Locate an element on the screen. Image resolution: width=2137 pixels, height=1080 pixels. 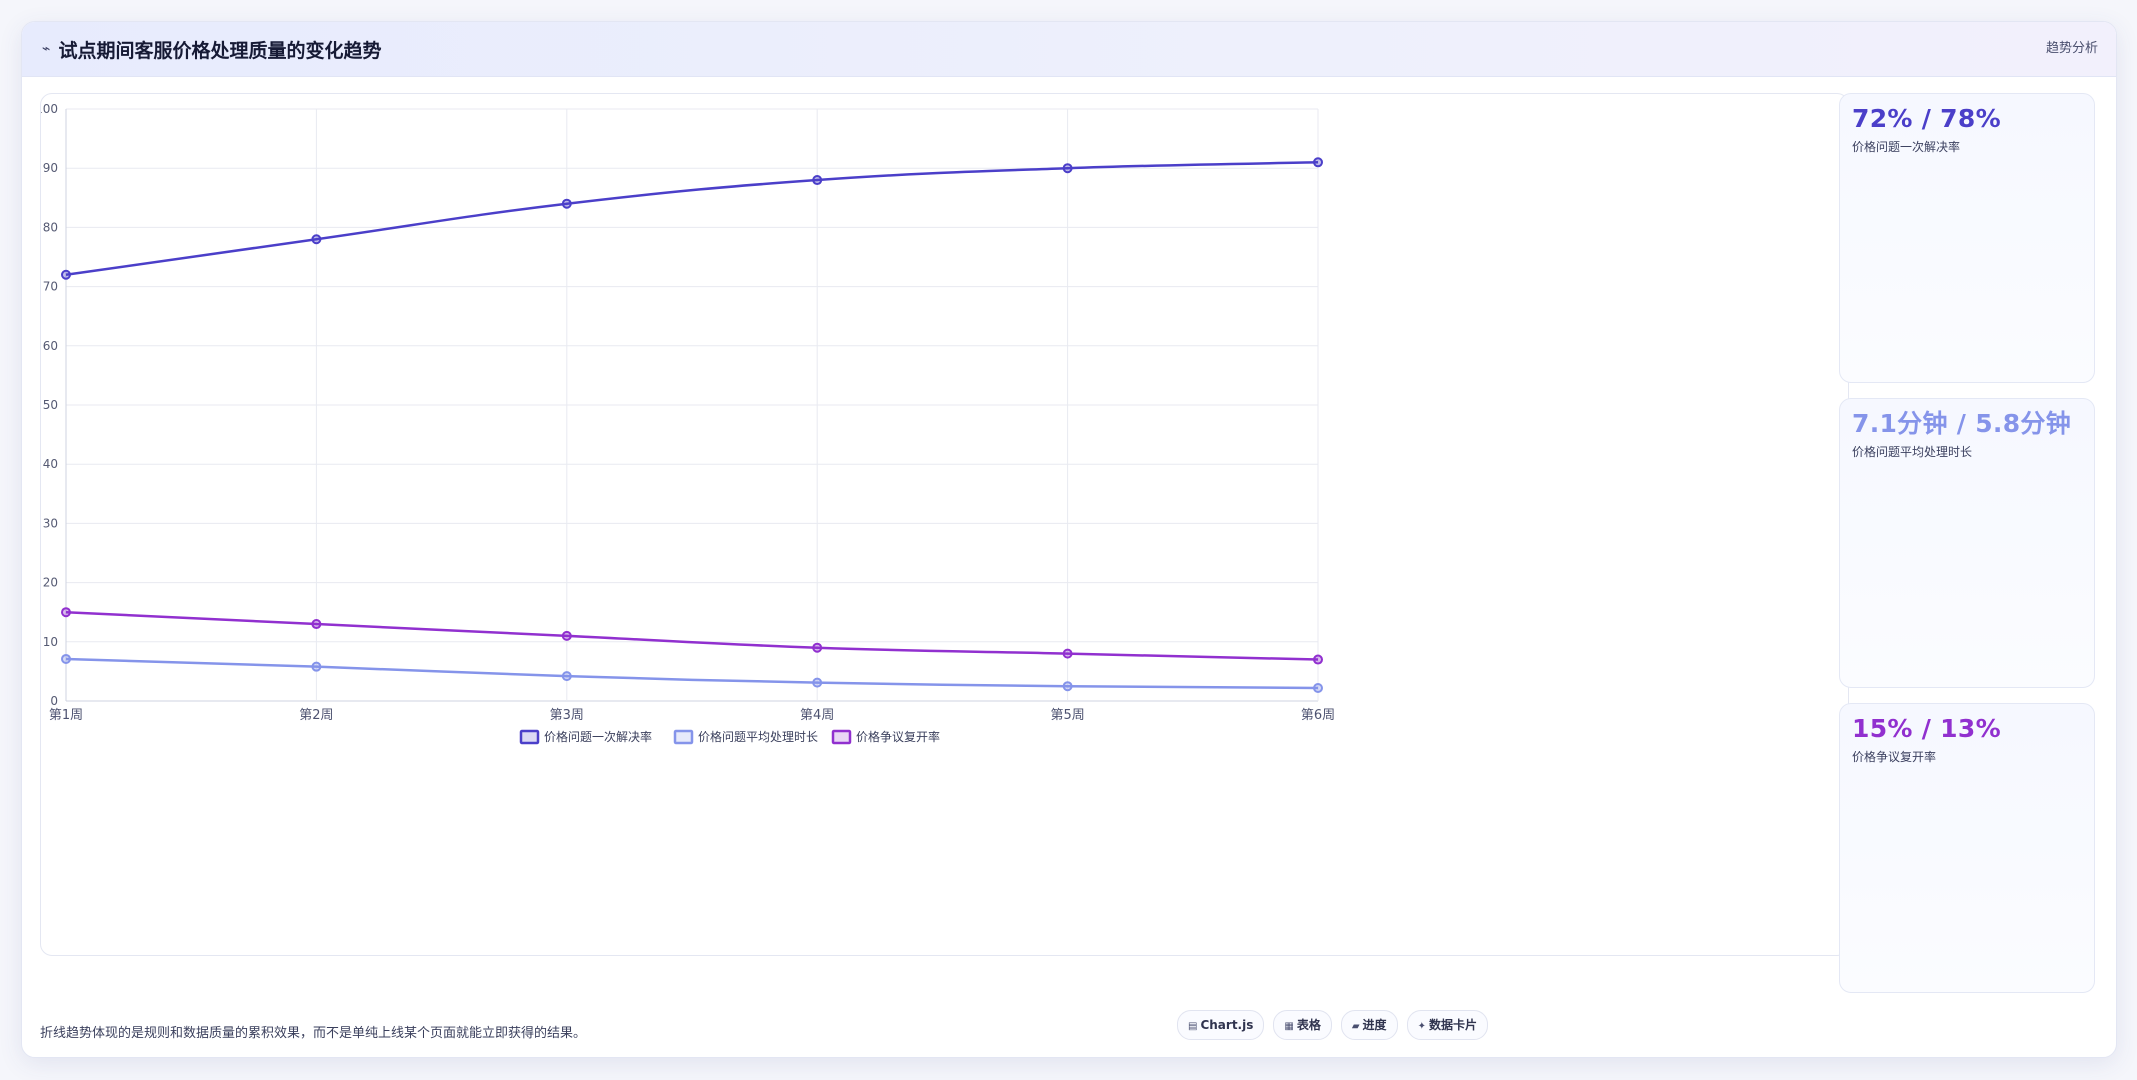
legend-label: 价格争议复开率 is located at coordinates (898, 736).